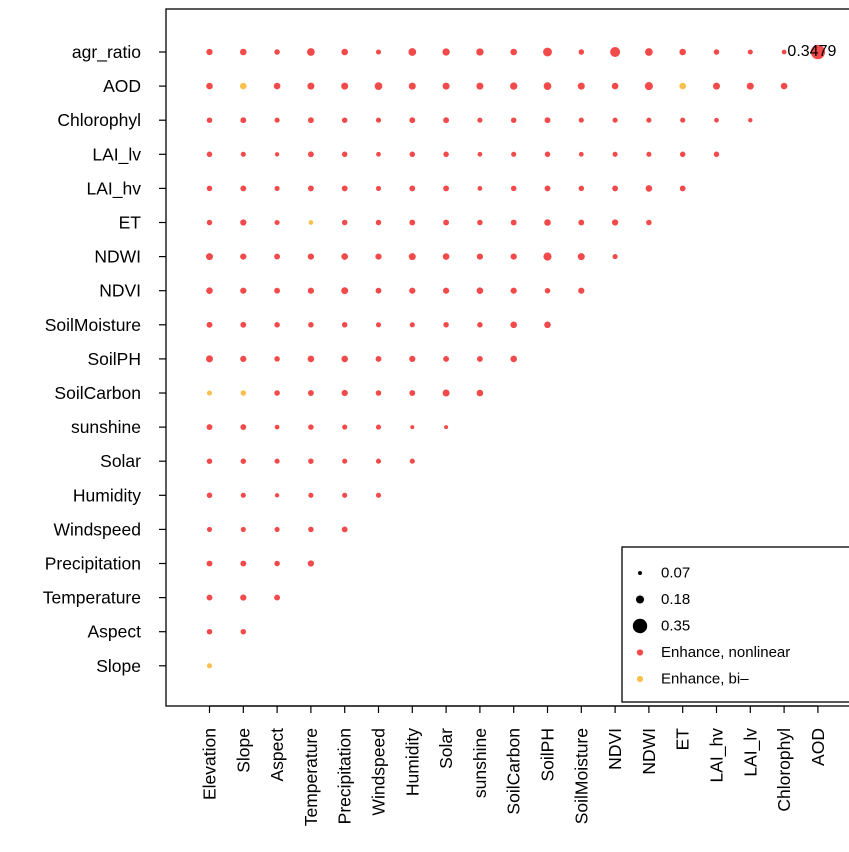 This screenshot has width=849, height=852. Describe the element at coordinates (581, 188) in the screenshot. I see `point-lai-hv-soilmoisture` at that location.